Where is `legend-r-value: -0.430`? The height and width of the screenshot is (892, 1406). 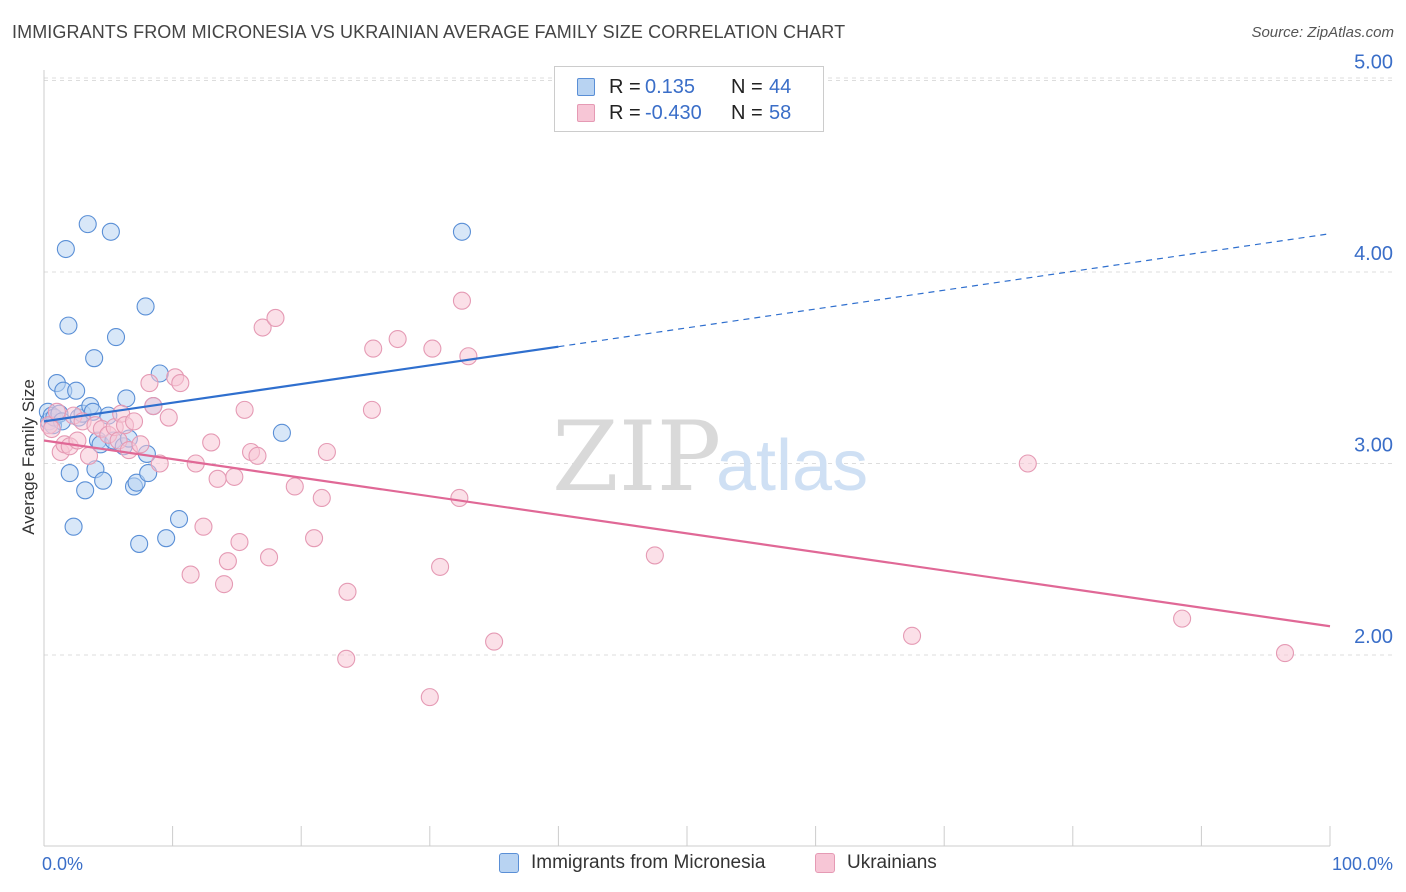 legend-r-value: -0.430 is located at coordinates (673, 112).